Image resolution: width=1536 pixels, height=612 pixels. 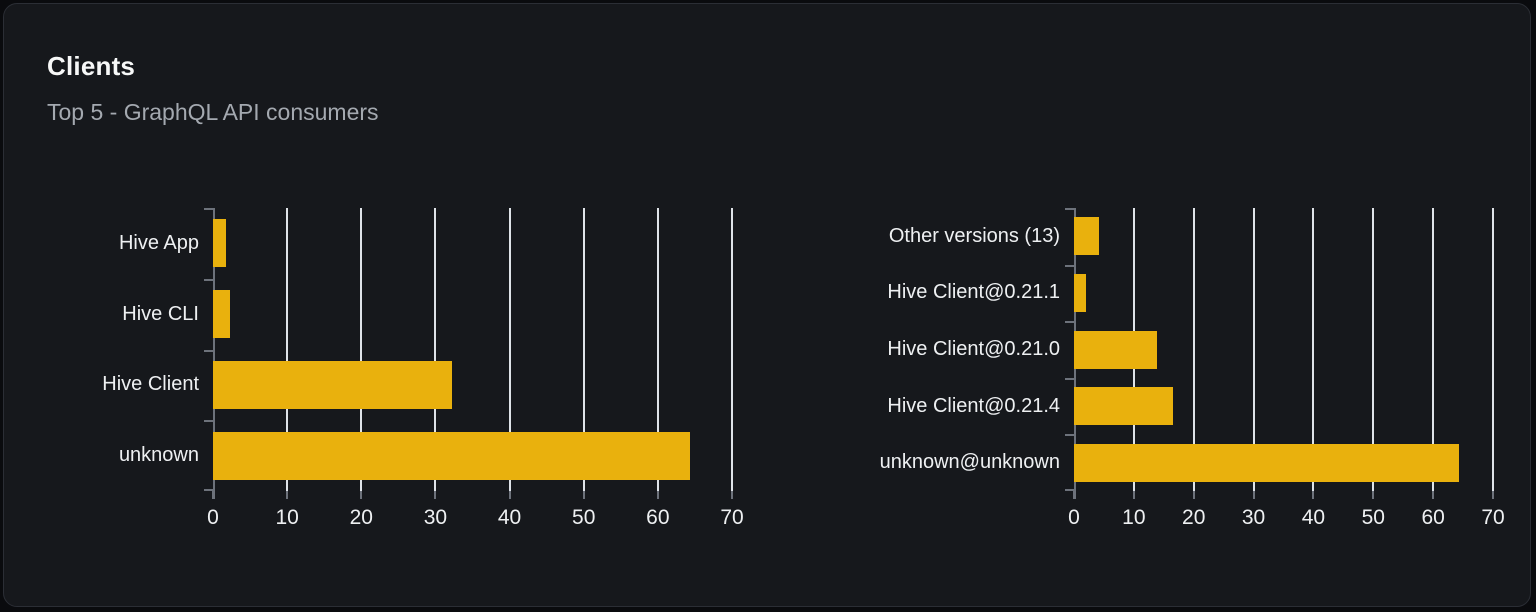 What do you see at coordinates (158, 455) in the screenshot?
I see `category-label: unknown` at bounding box center [158, 455].